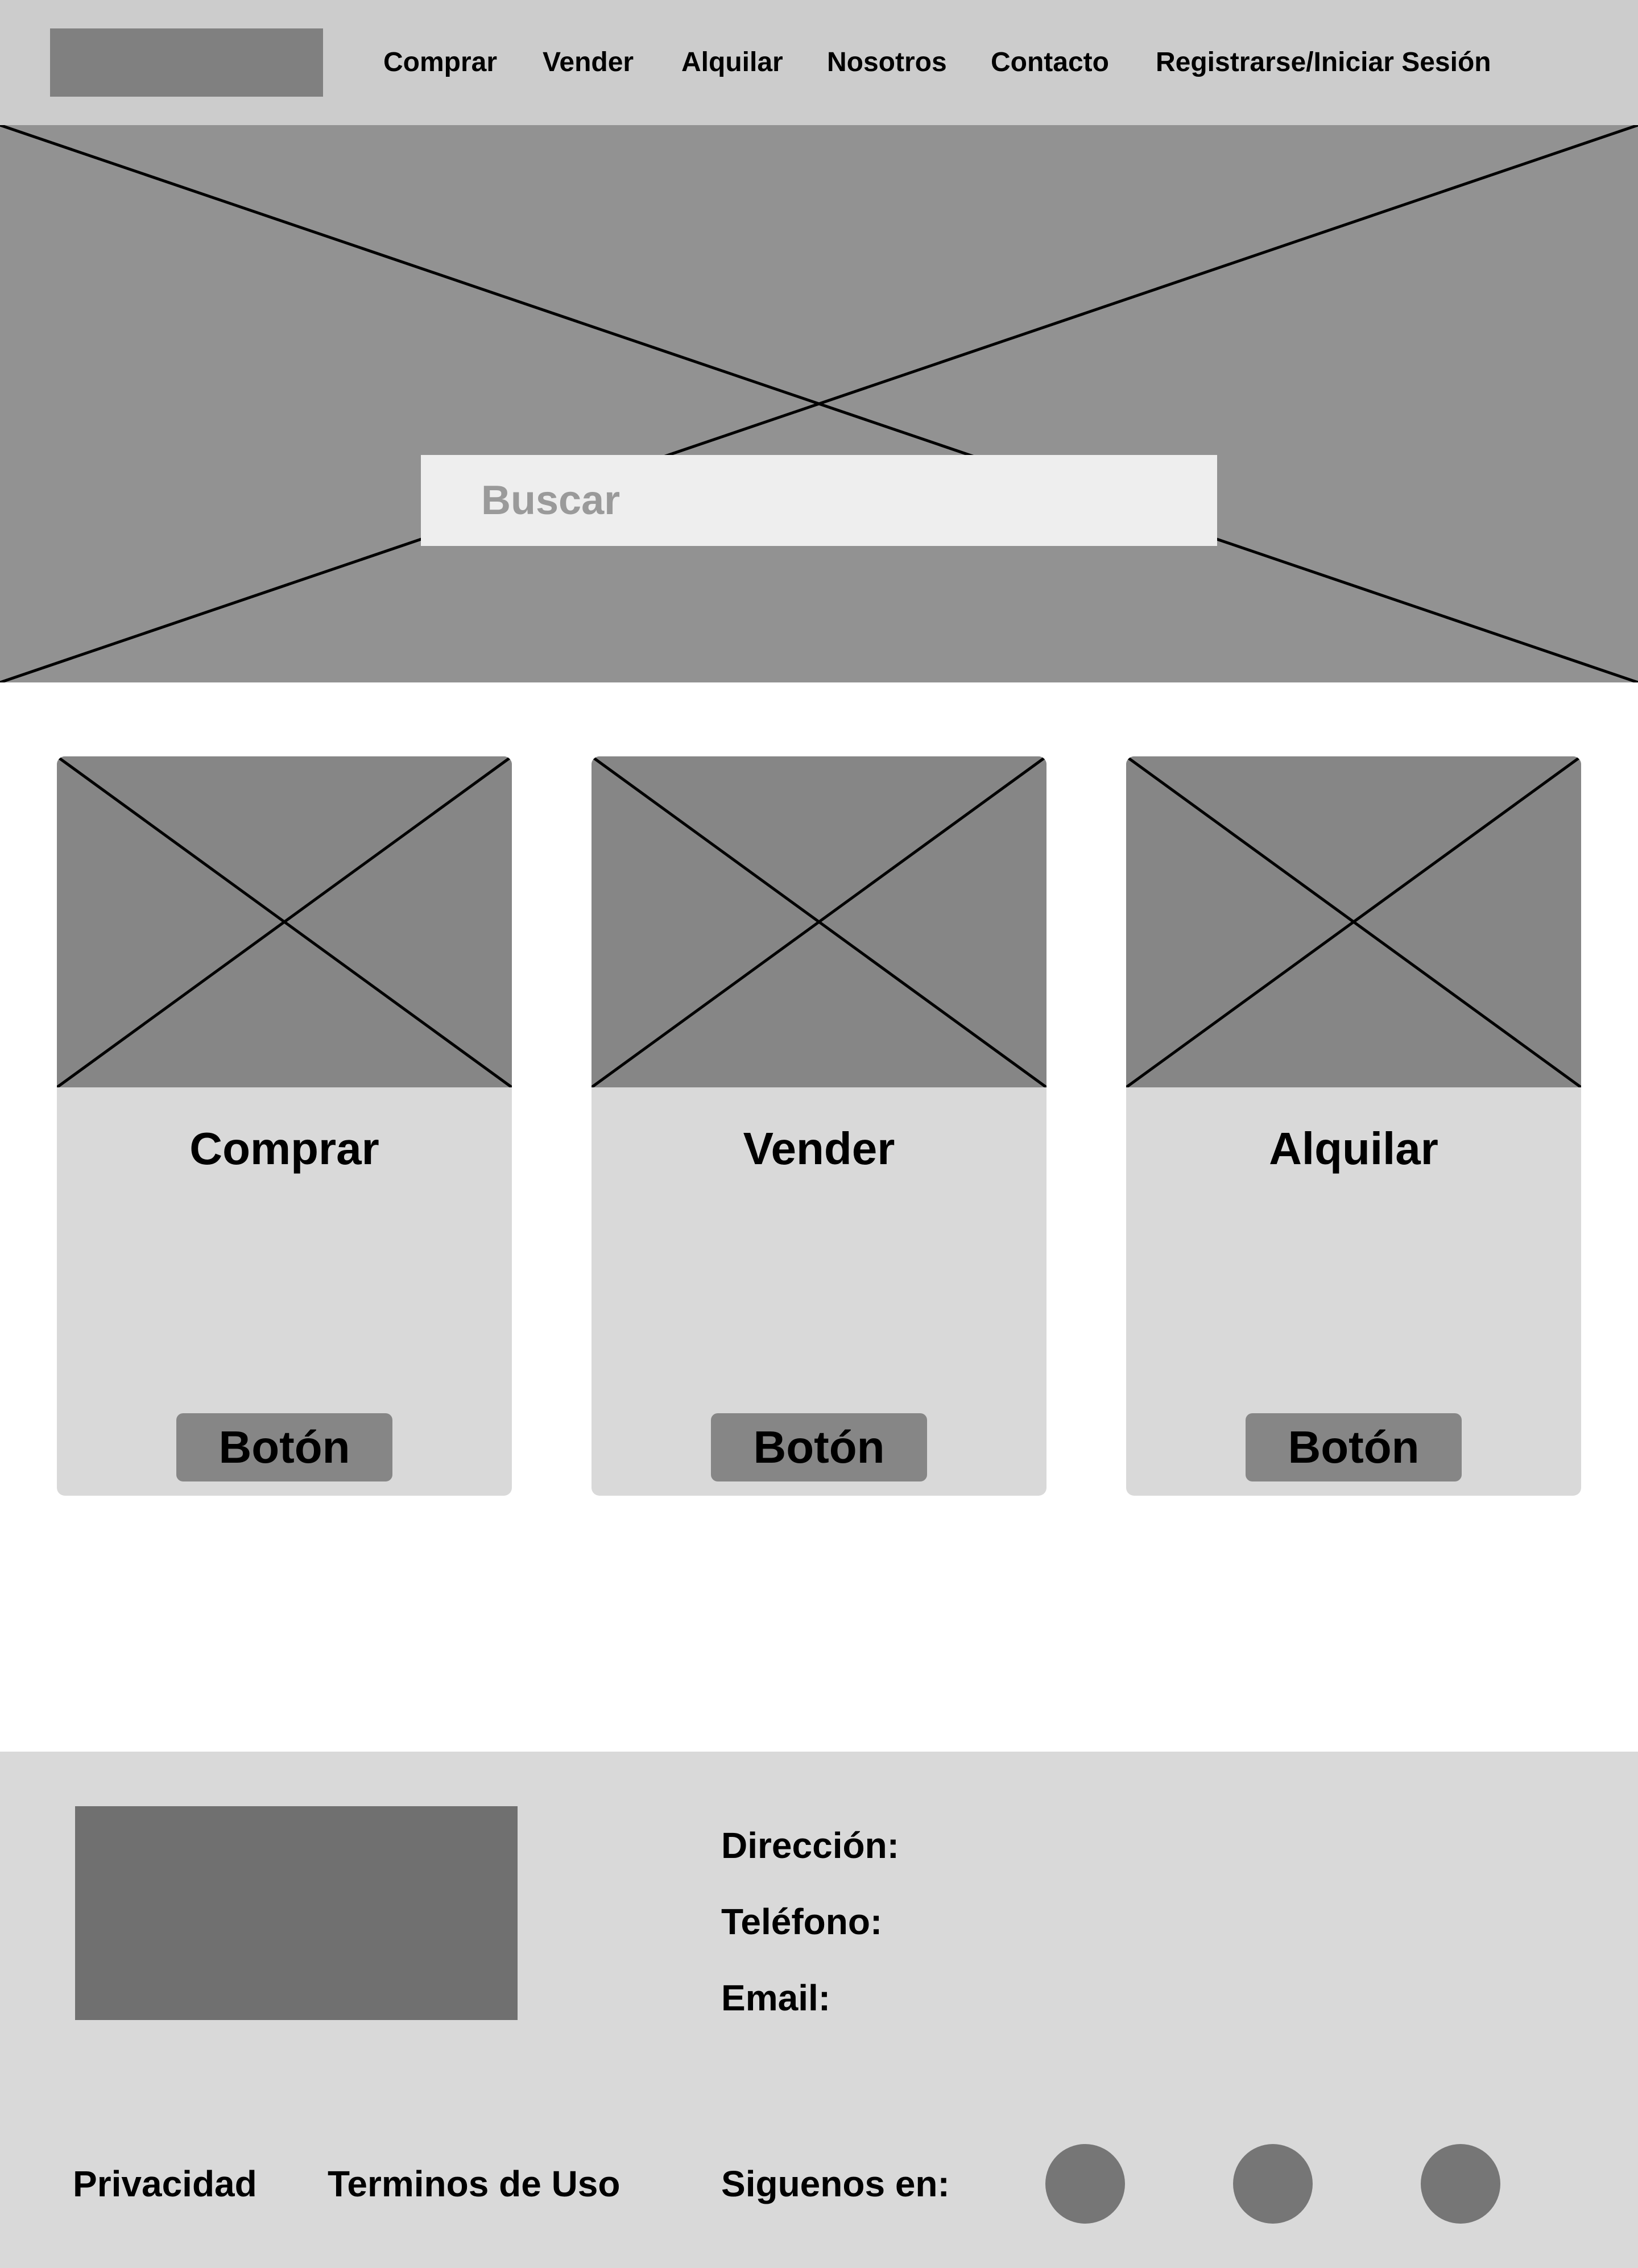 This screenshot has height=2268, width=1638. I want to click on card-alquilar: Alquilar Botón, so click(1353, 1126).